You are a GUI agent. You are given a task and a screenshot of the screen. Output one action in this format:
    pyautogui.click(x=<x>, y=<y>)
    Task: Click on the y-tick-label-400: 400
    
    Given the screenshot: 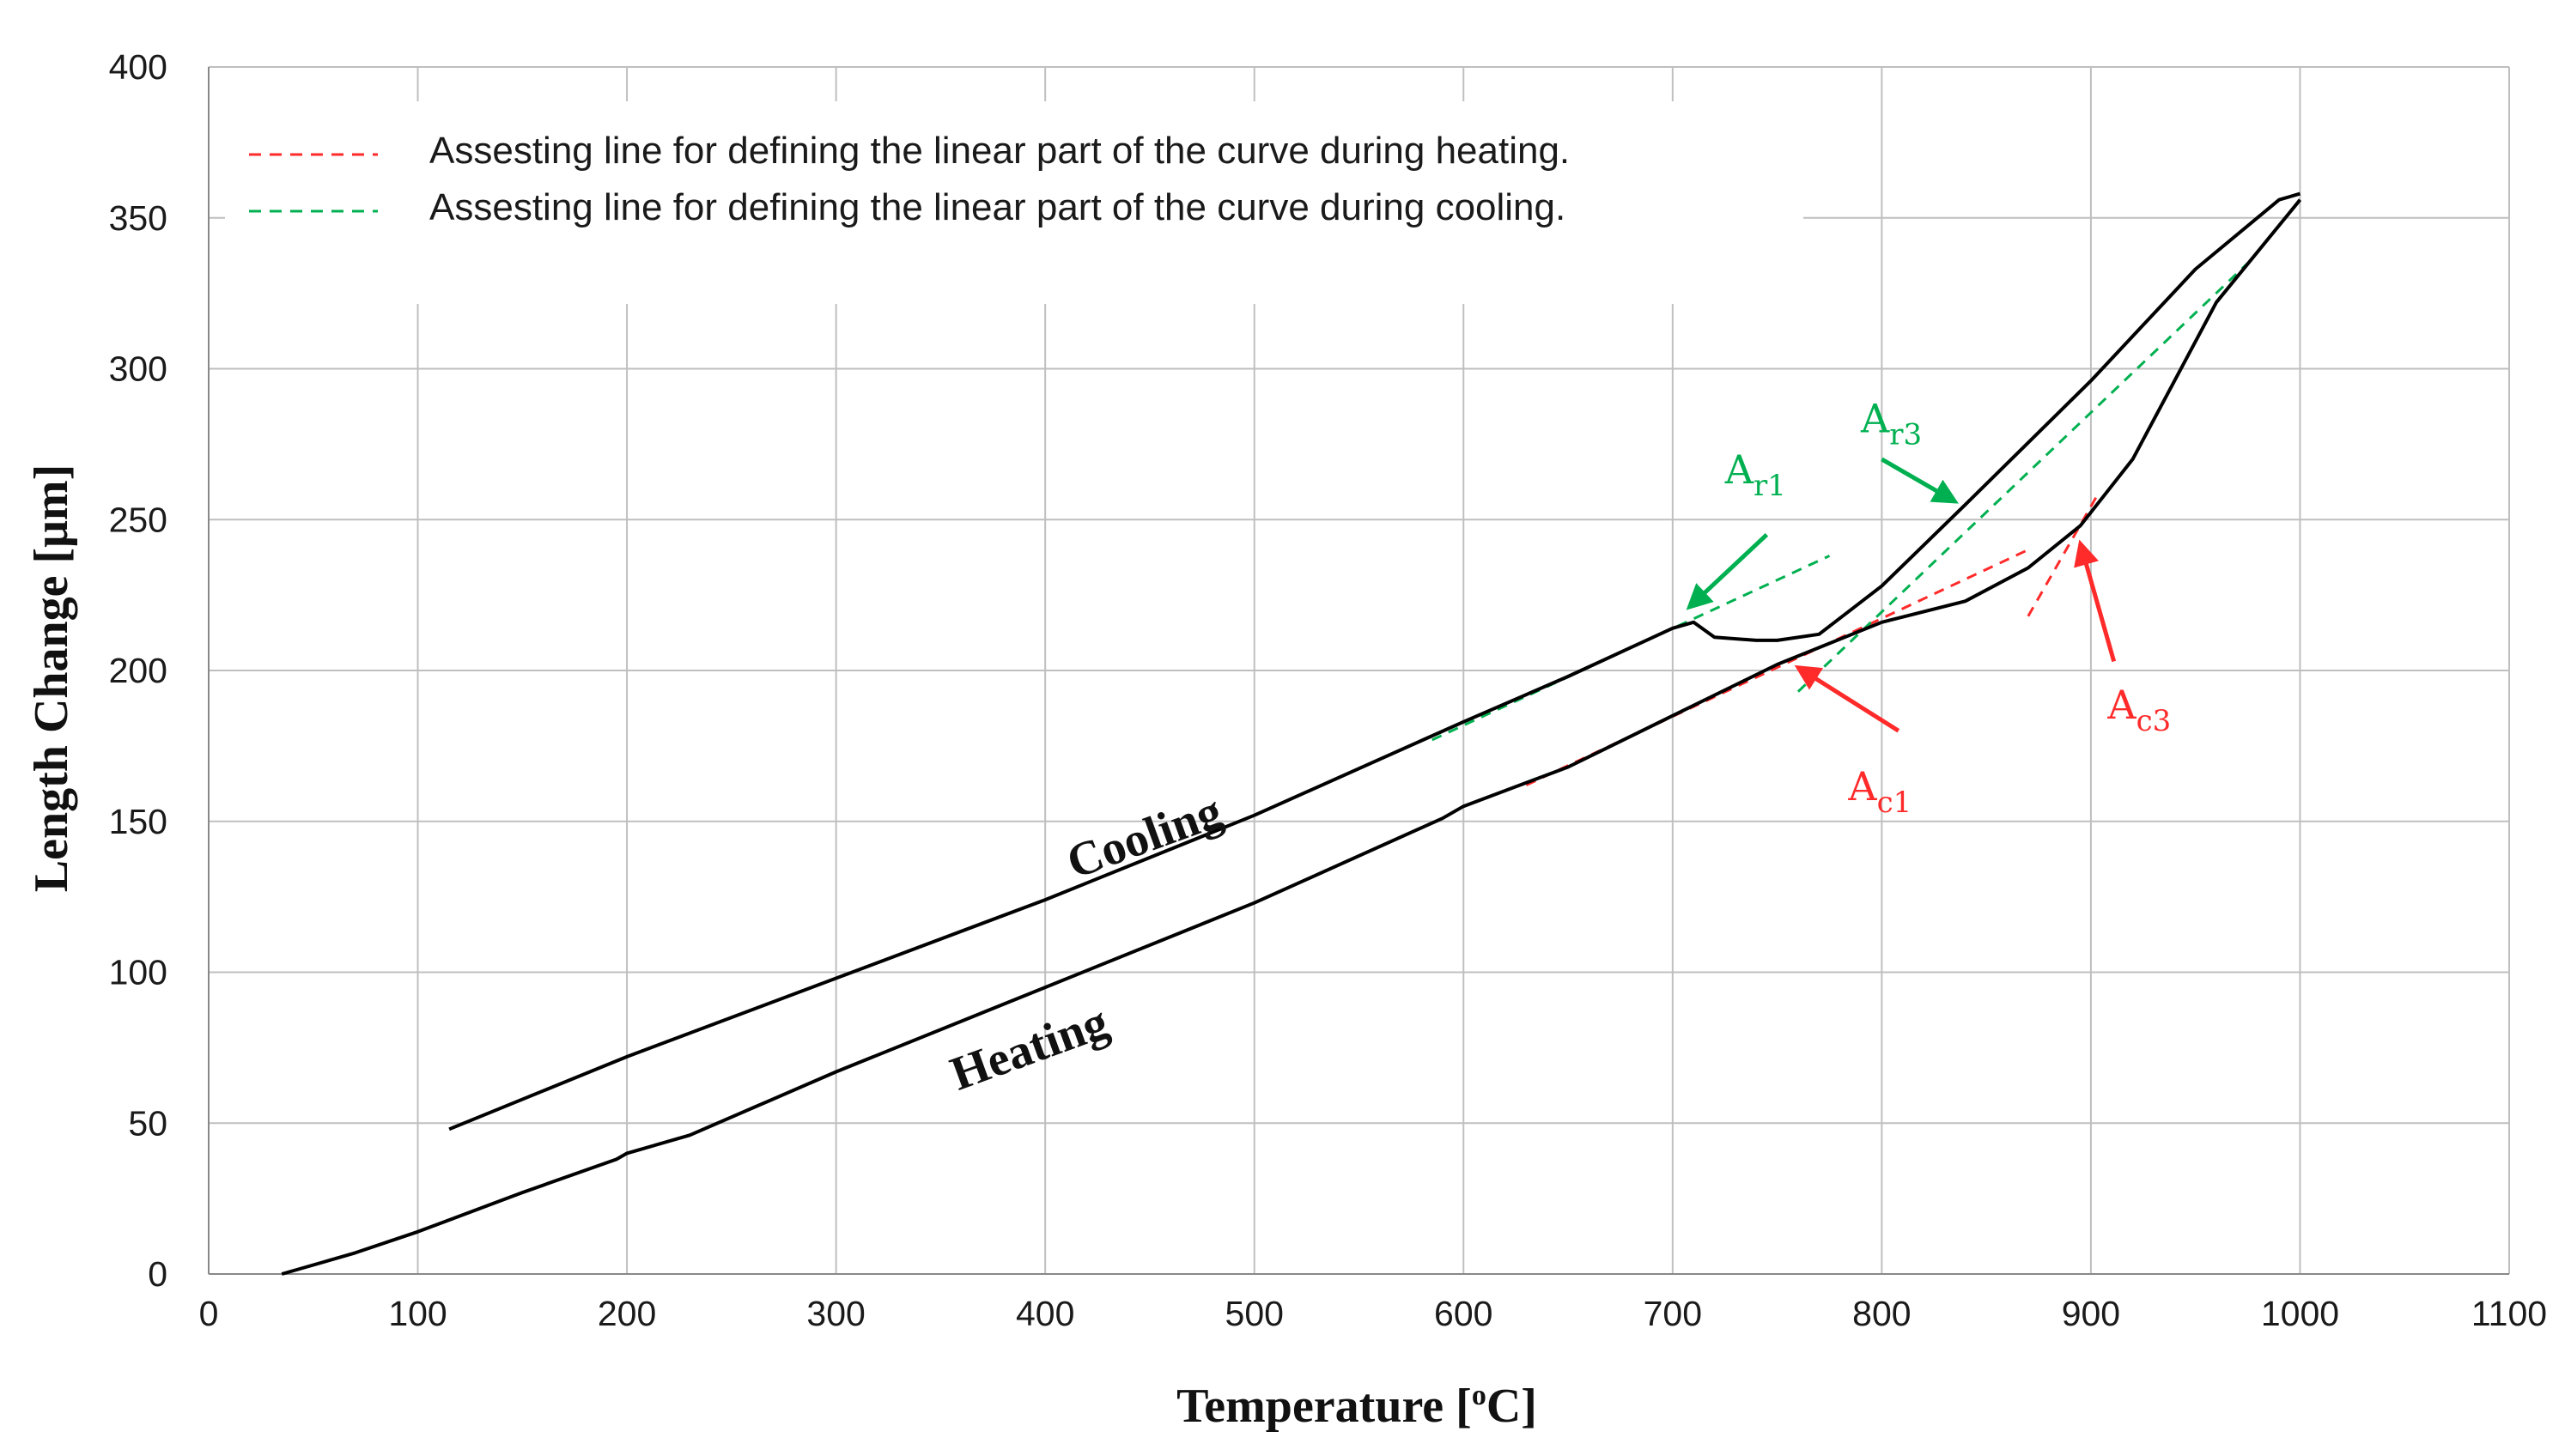 What is the action you would take?
    pyautogui.click(x=138, y=67)
    